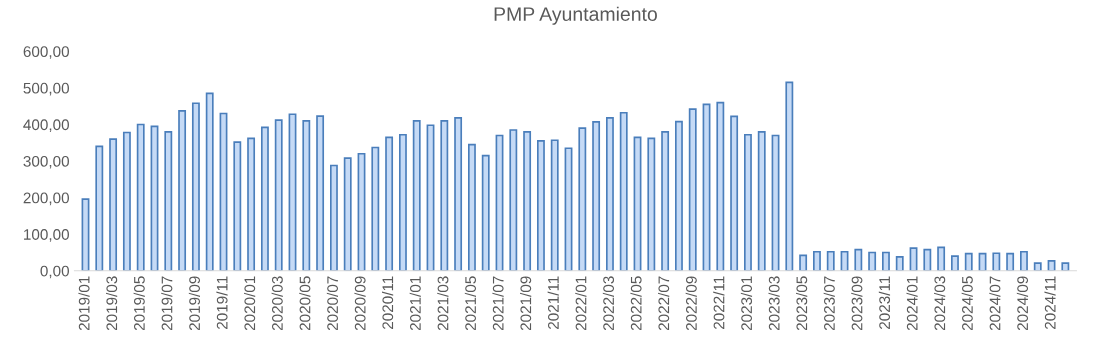 The height and width of the screenshot is (354, 1095). I want to click on x-tick-label: 2024/03, so click(940, 303).